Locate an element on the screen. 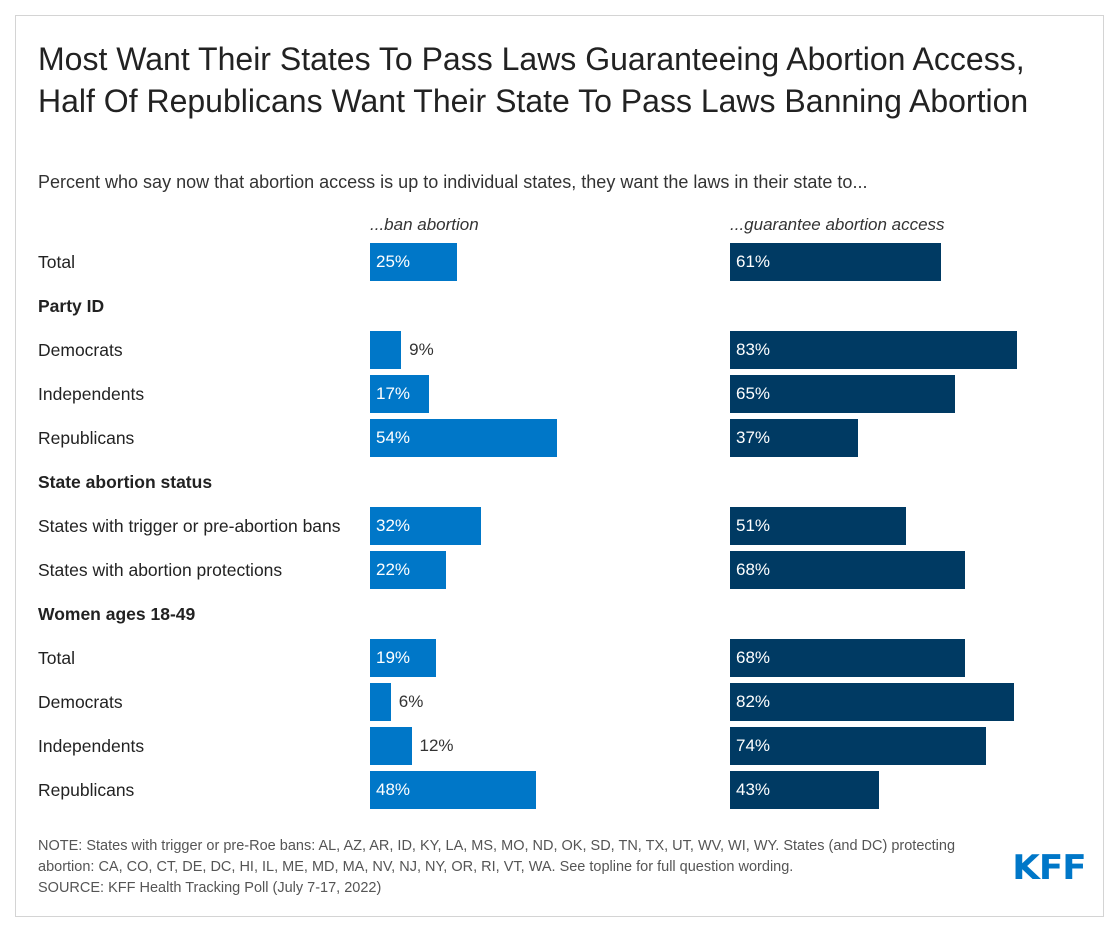  value-label-ban: 22% is located at coordinates (393, 569).